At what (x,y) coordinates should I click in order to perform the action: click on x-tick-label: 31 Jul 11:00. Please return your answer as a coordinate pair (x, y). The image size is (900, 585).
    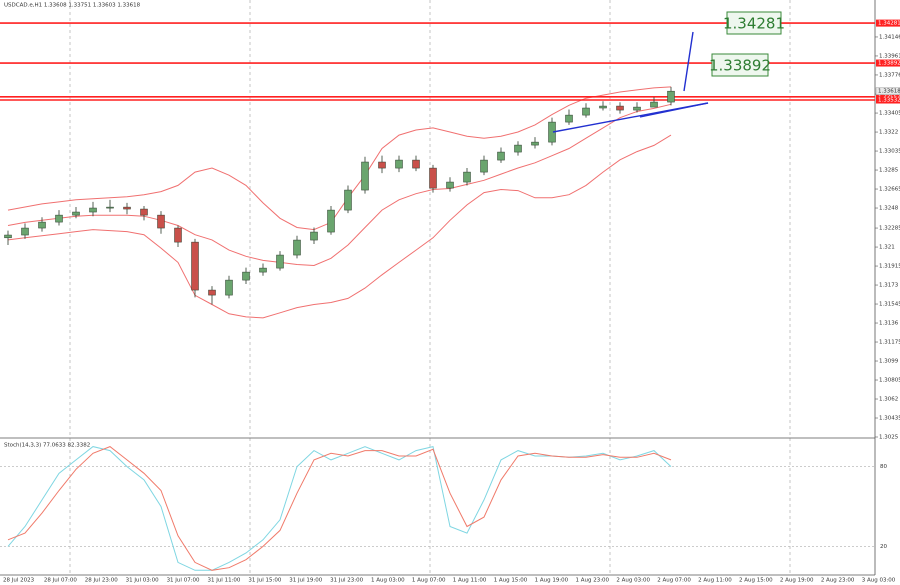
    Looking at the image, I should click on (223, 581).